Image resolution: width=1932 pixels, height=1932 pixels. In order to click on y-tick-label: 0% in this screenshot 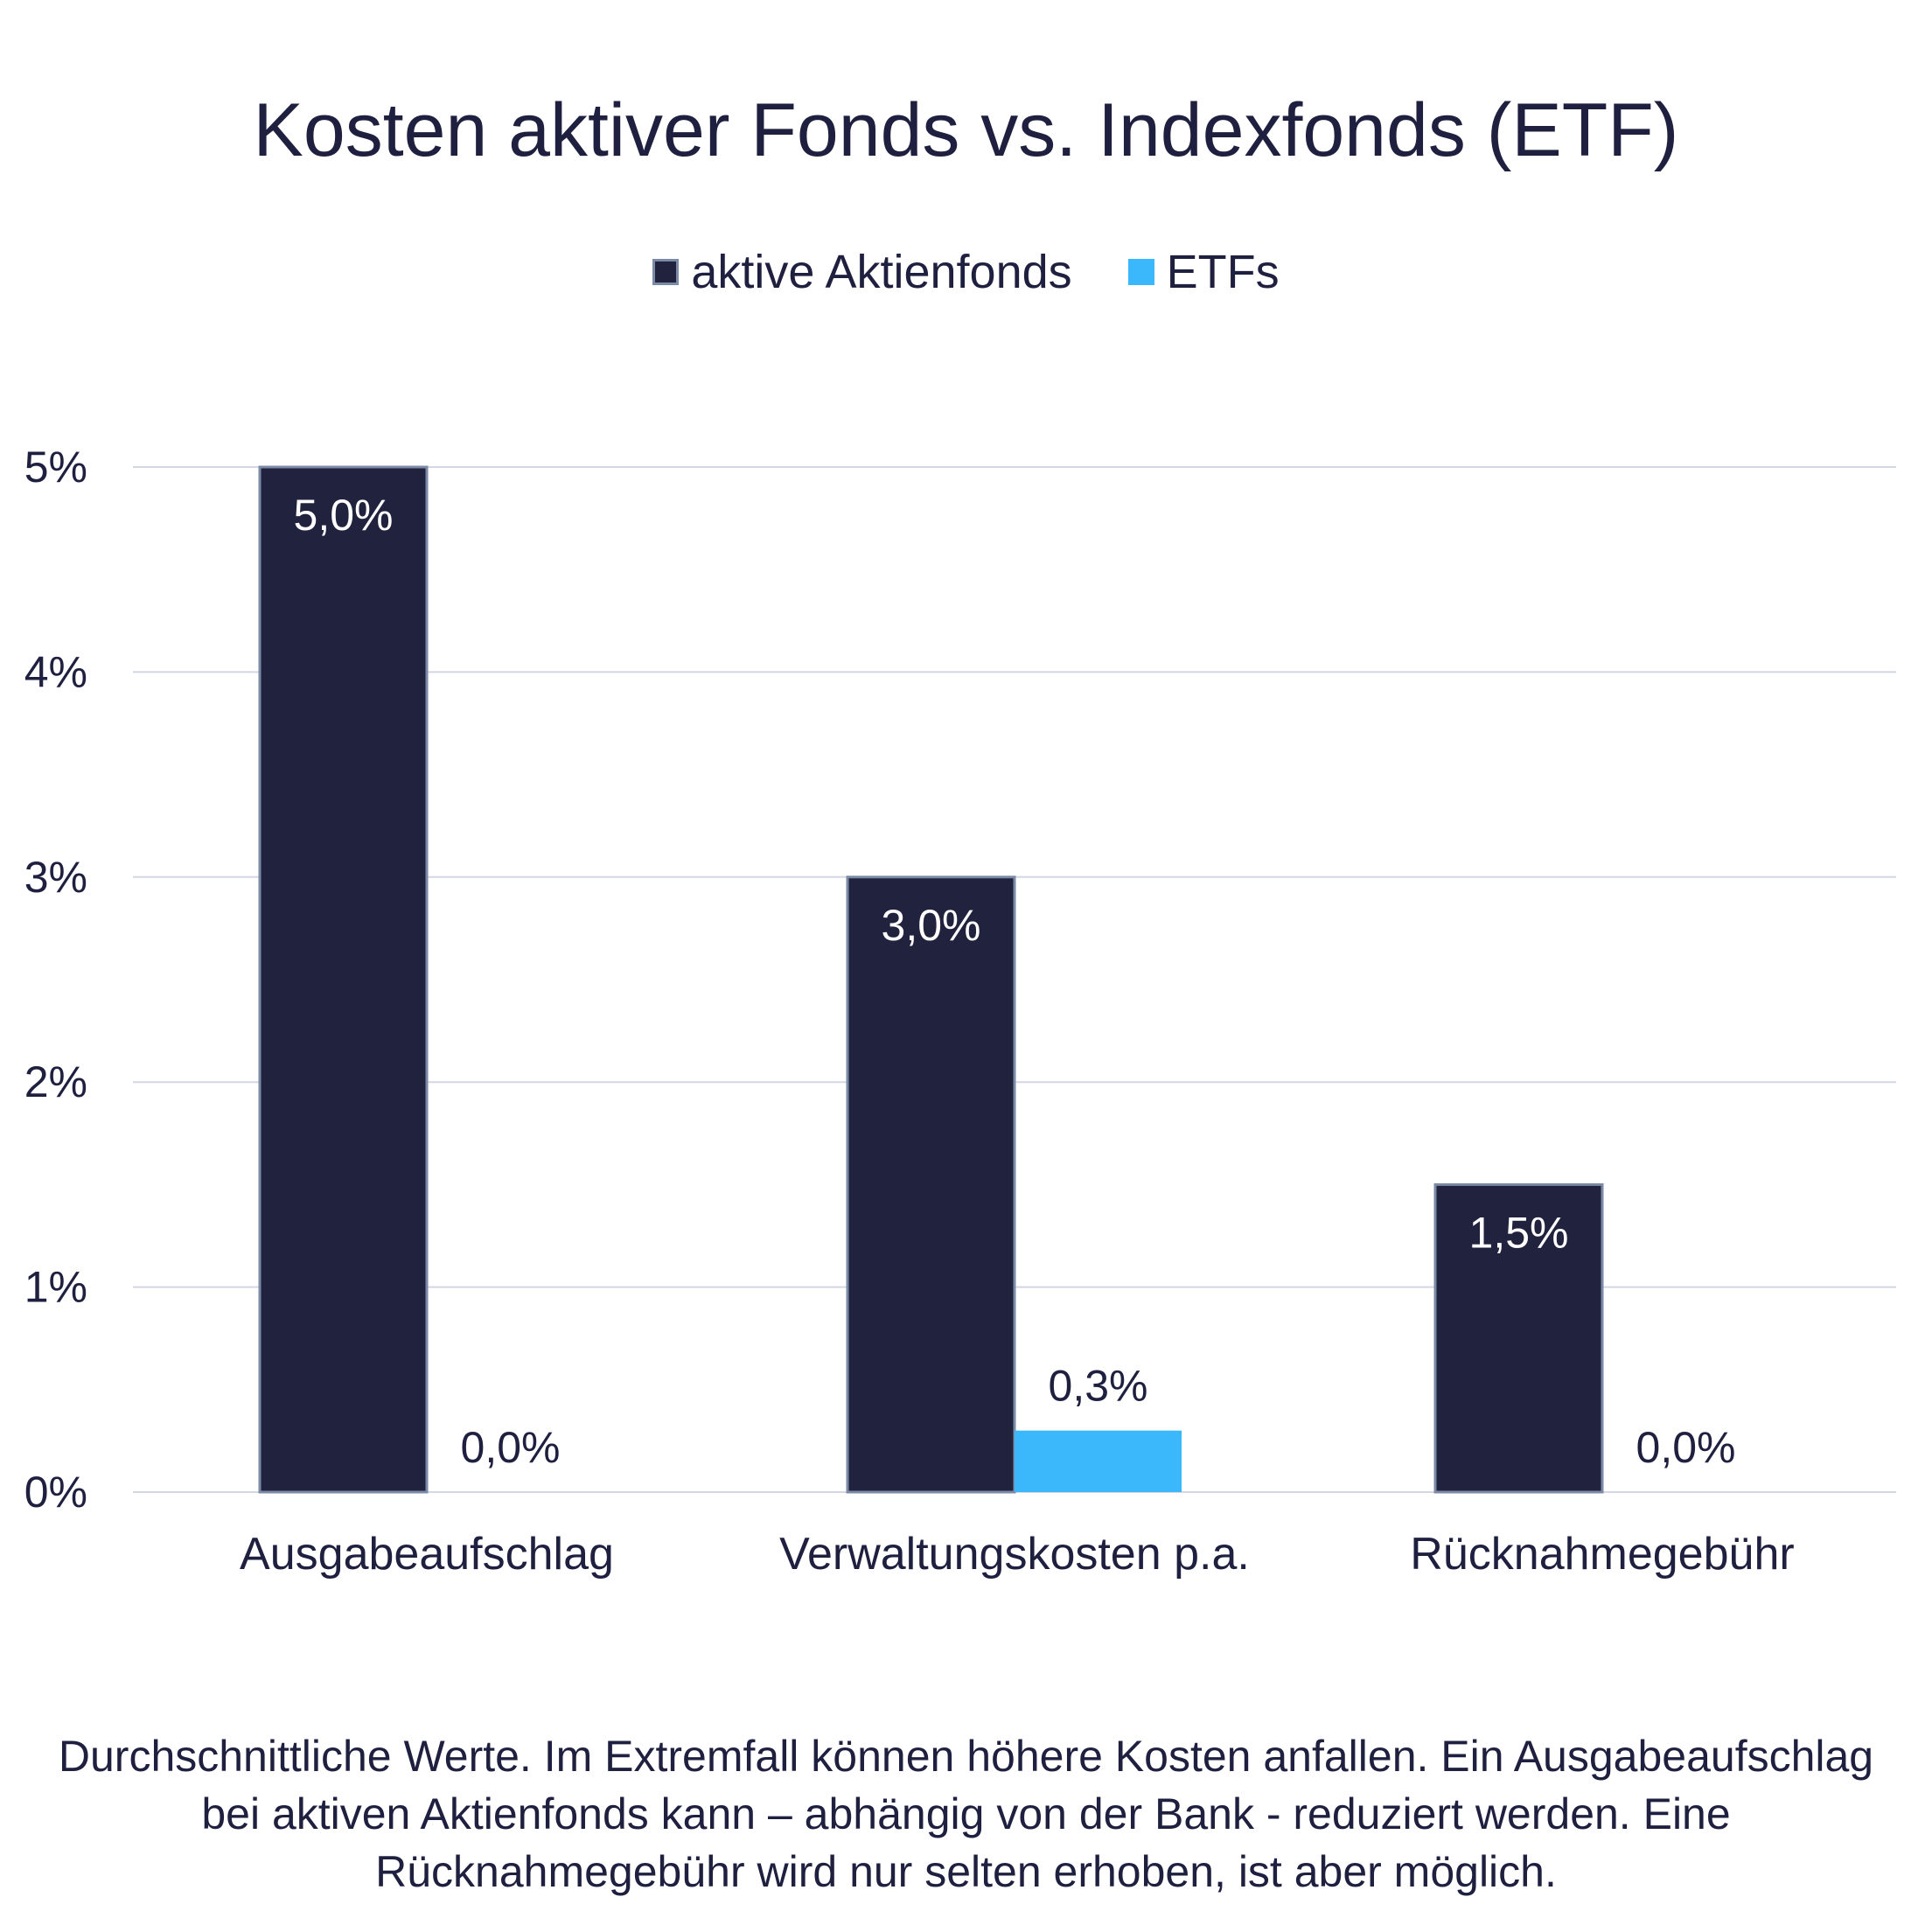, I will do `click(55, 1492)`.